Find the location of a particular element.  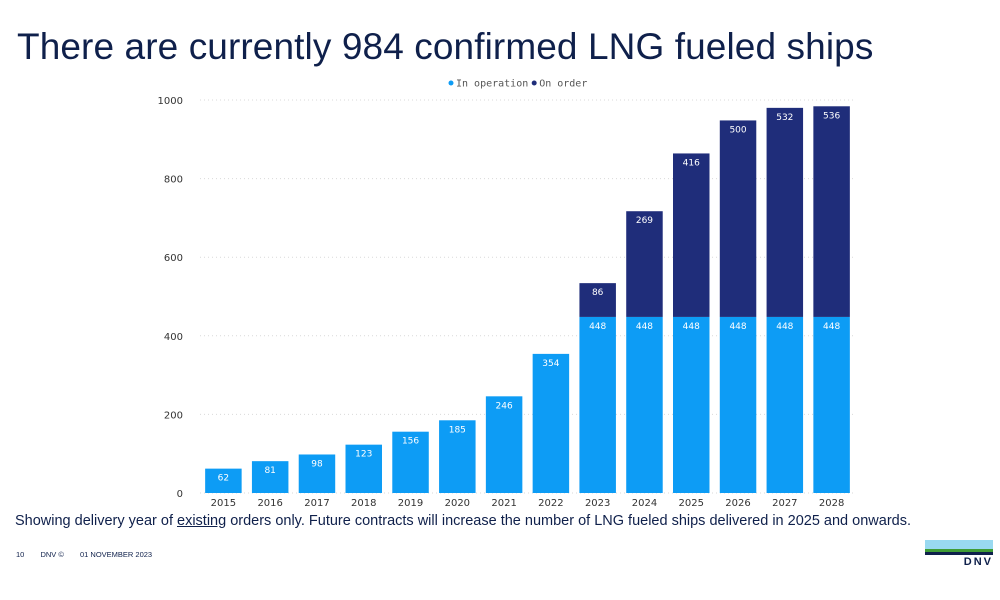

data-label: 500 is located at coordinates (737, 130).